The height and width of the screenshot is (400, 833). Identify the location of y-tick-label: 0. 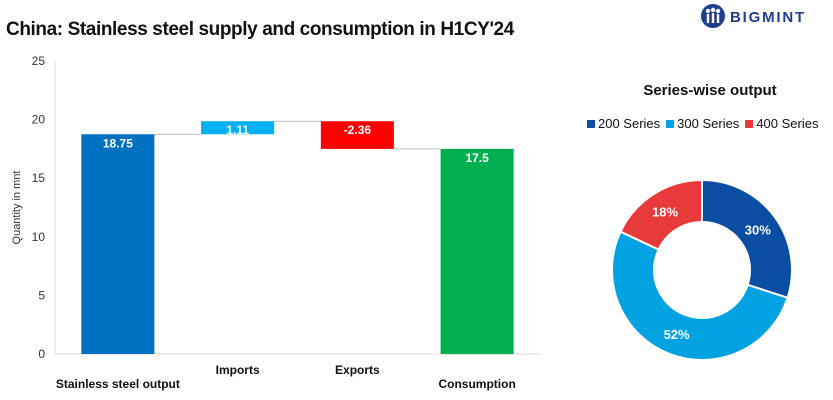
(41, 354).